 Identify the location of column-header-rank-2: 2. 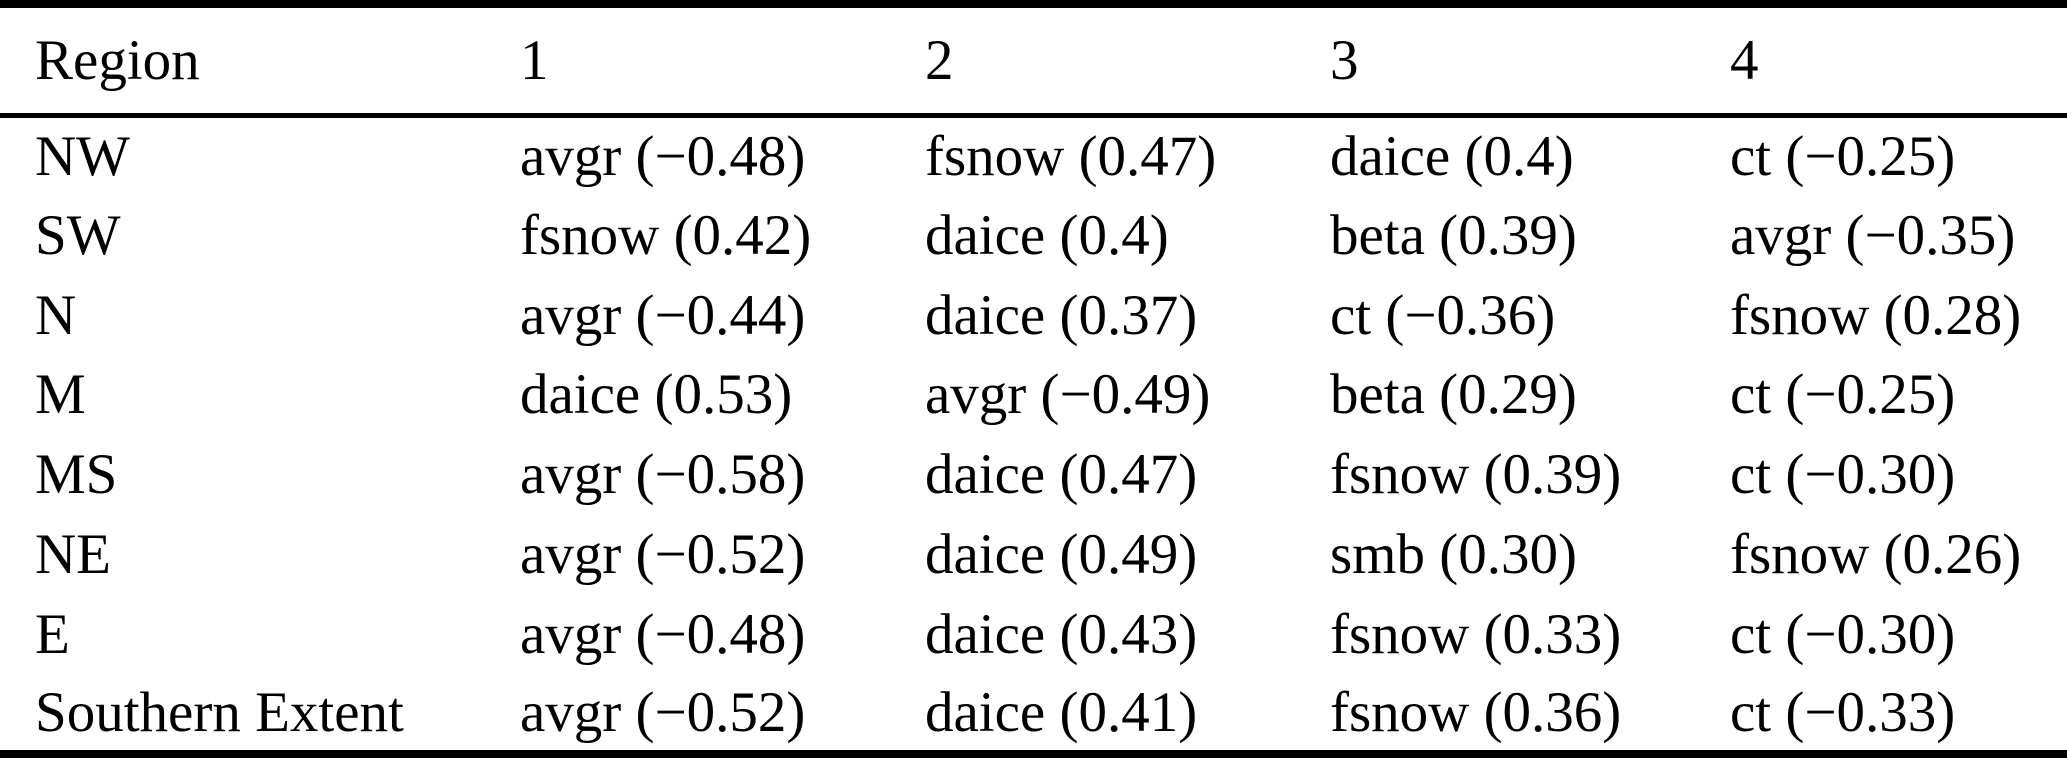
(1127, 61).